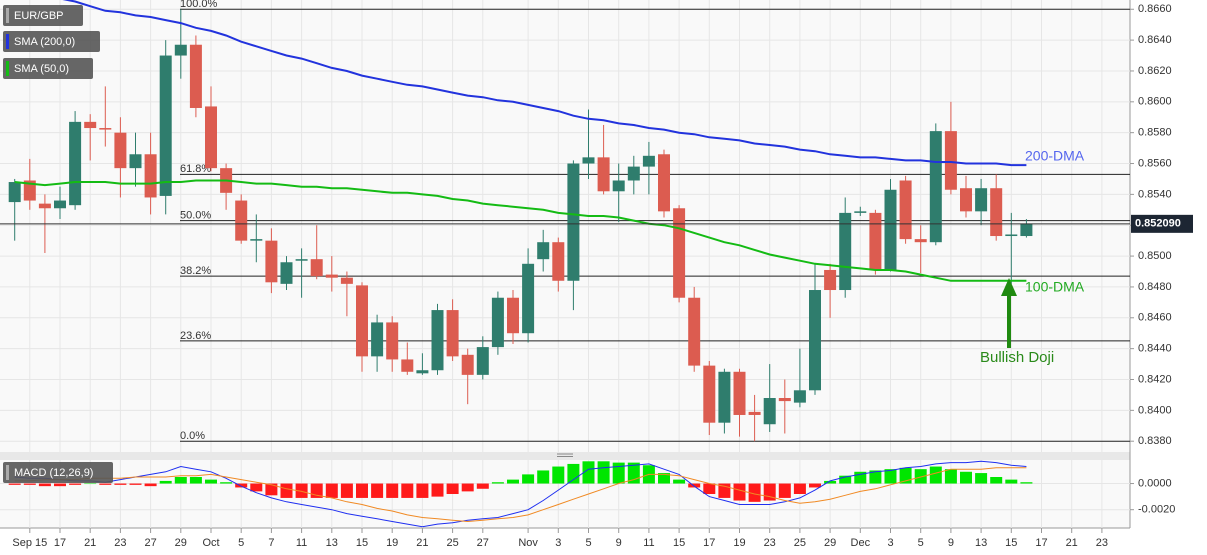  I want to click on y-tick-label: 0.8640, so click(1155, 40).